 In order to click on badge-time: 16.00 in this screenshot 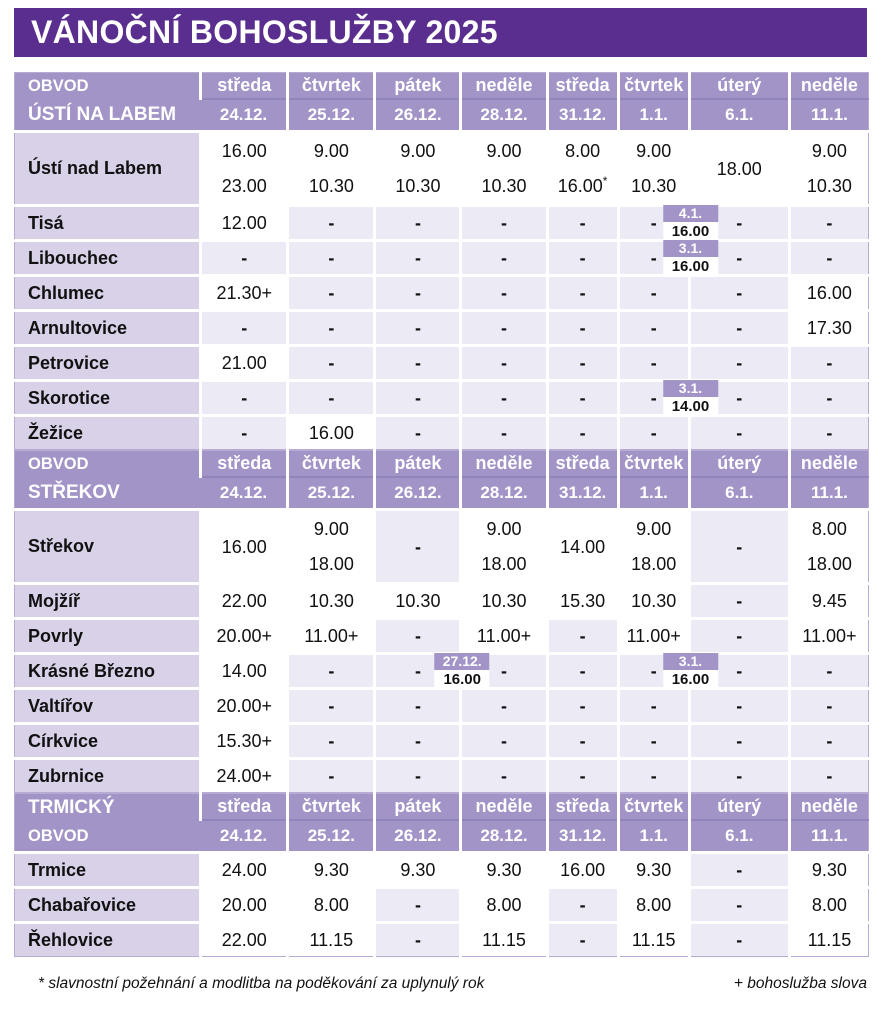, I will do `click(690, 266)`.